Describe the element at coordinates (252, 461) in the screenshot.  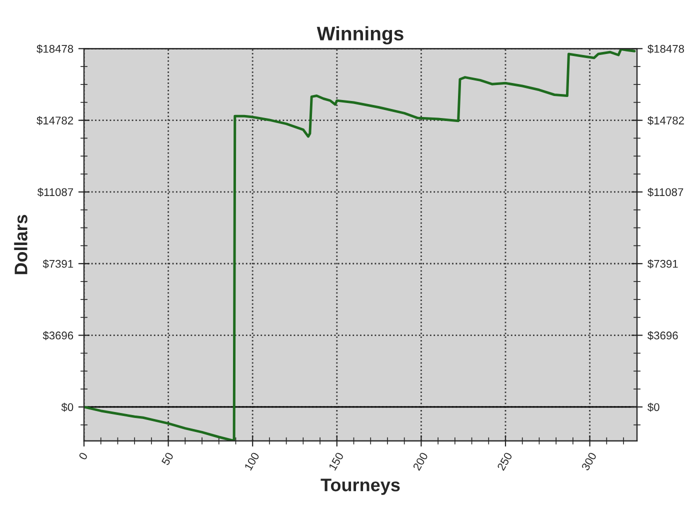
I see `x-tick-label: 100` at that location.